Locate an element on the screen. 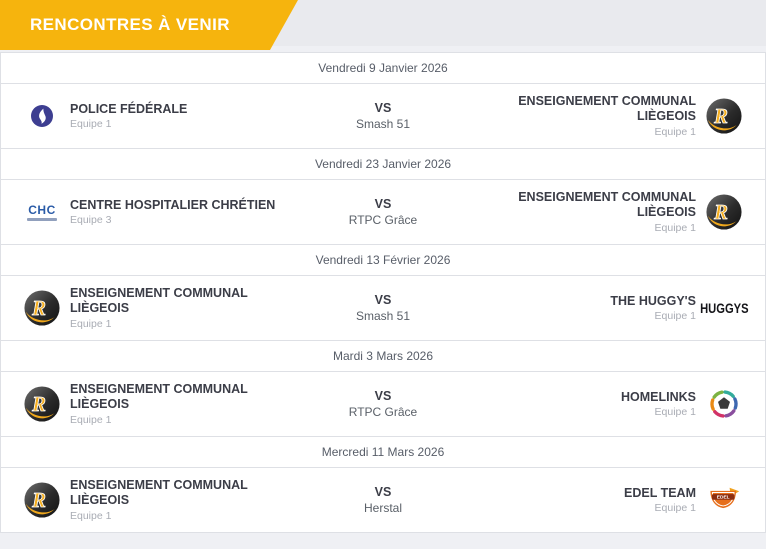 The height and width of the screenshot is (549, 766). edel-logo-text: EDEL is located at coordinates (723, 497).